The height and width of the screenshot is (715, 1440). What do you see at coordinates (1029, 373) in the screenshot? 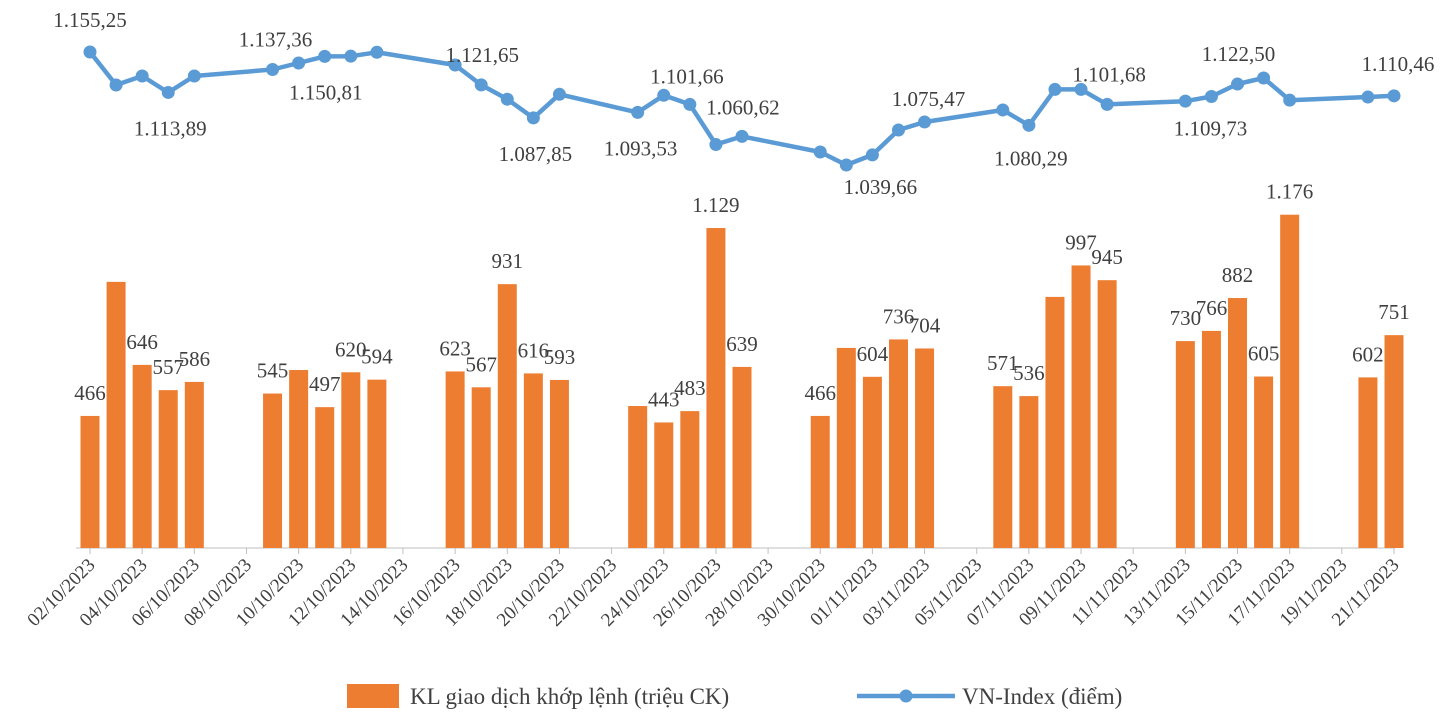
I see `bar-value-label: 536` at bounding box center [1029, 373].